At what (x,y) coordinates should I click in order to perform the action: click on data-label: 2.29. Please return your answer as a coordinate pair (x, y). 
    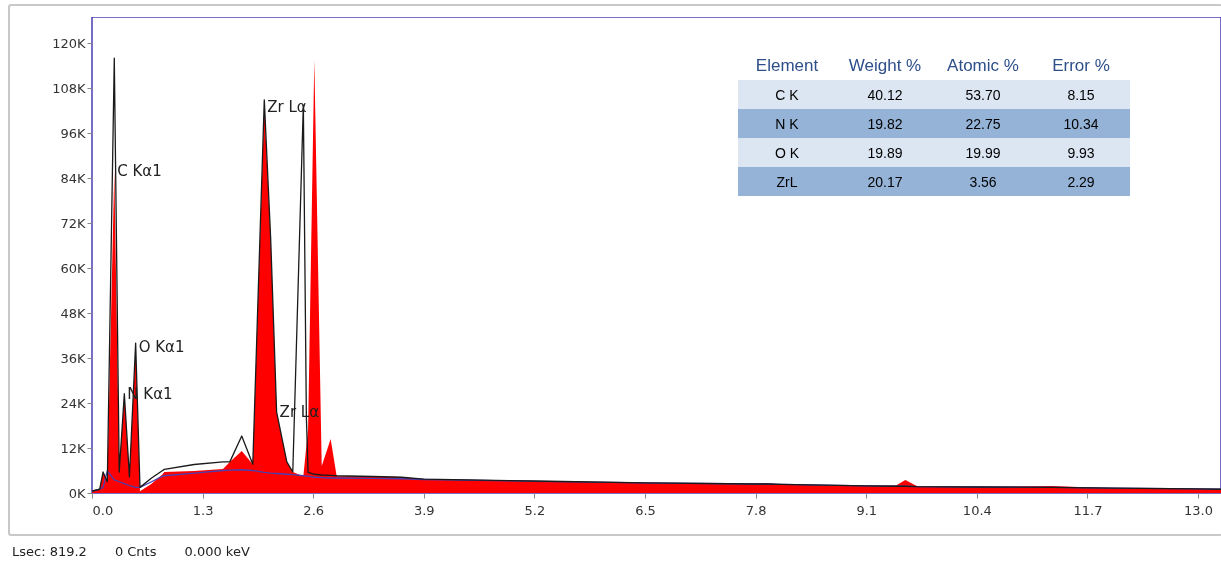
    Looking at the image, I should click on (1081, 181).